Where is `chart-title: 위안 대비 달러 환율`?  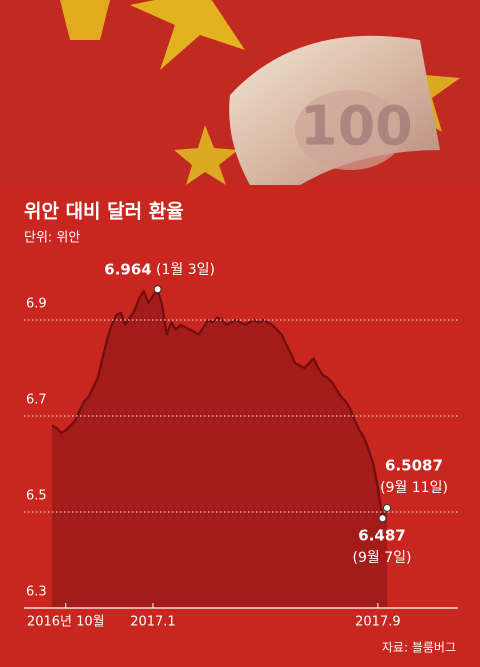 chart-title: 위안 대비 달러 환율 is located at coordinates (104, 212).